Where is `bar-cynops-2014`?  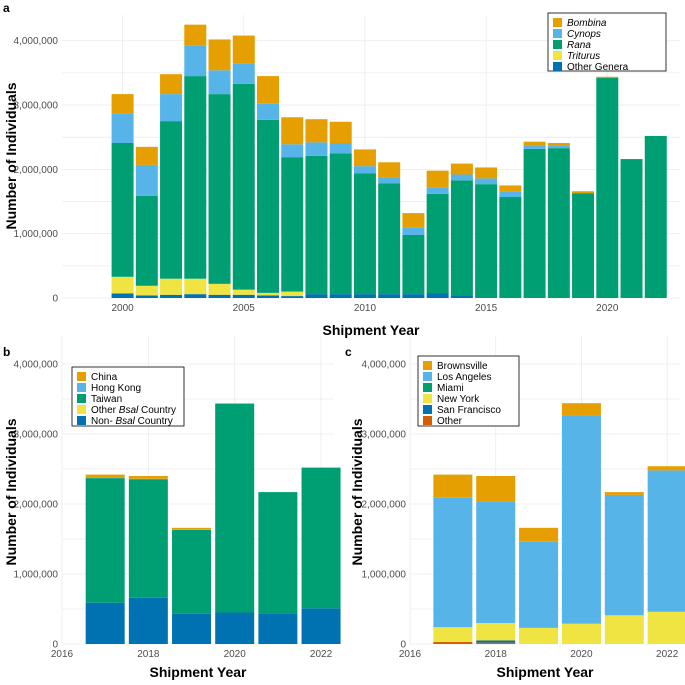
bar-cynops-2014 is located at coordinates (461, 177).